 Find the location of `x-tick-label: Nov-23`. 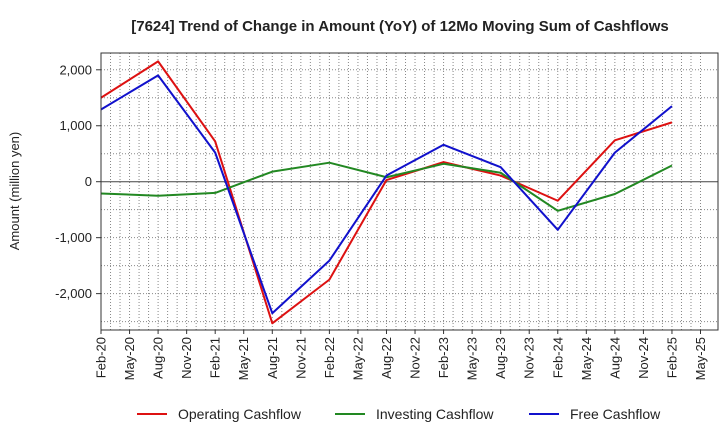

x-tick-label: Nov-23 is located at coordinates (529, 358).